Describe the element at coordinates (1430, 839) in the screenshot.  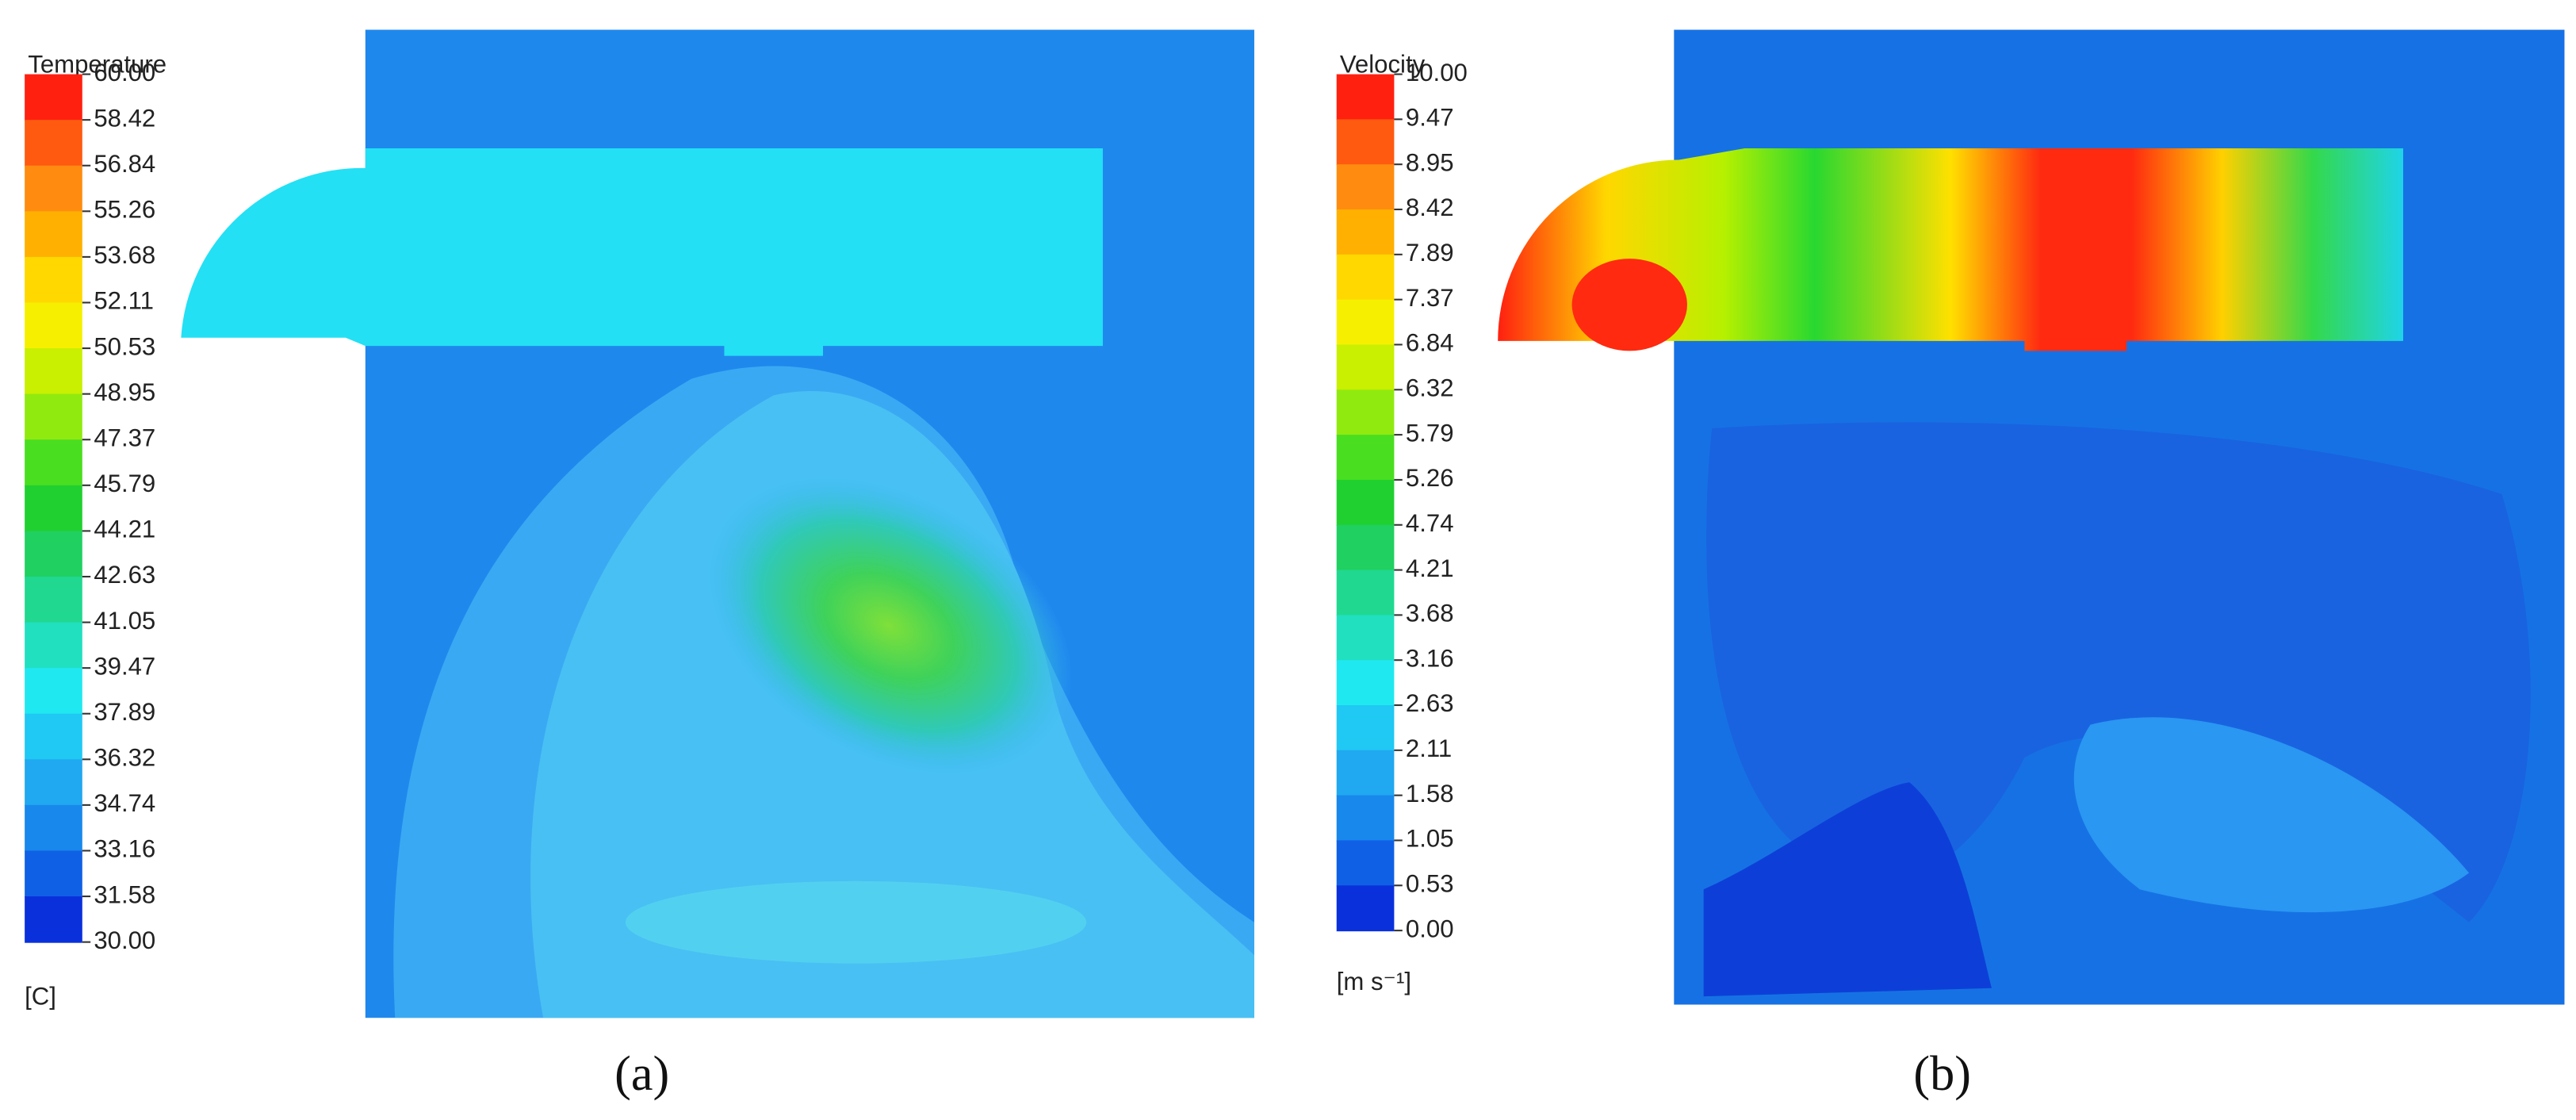
I see `colorbar-label: 1.05` at that location.